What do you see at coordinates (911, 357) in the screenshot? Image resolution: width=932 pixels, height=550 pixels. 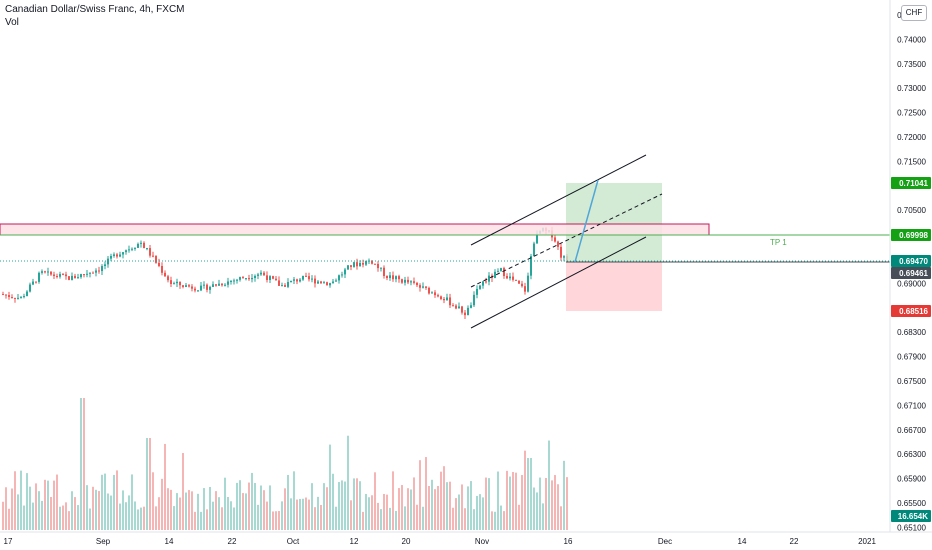 I see `y-tick-label: 0.67900` at bounding box center [911, 357].